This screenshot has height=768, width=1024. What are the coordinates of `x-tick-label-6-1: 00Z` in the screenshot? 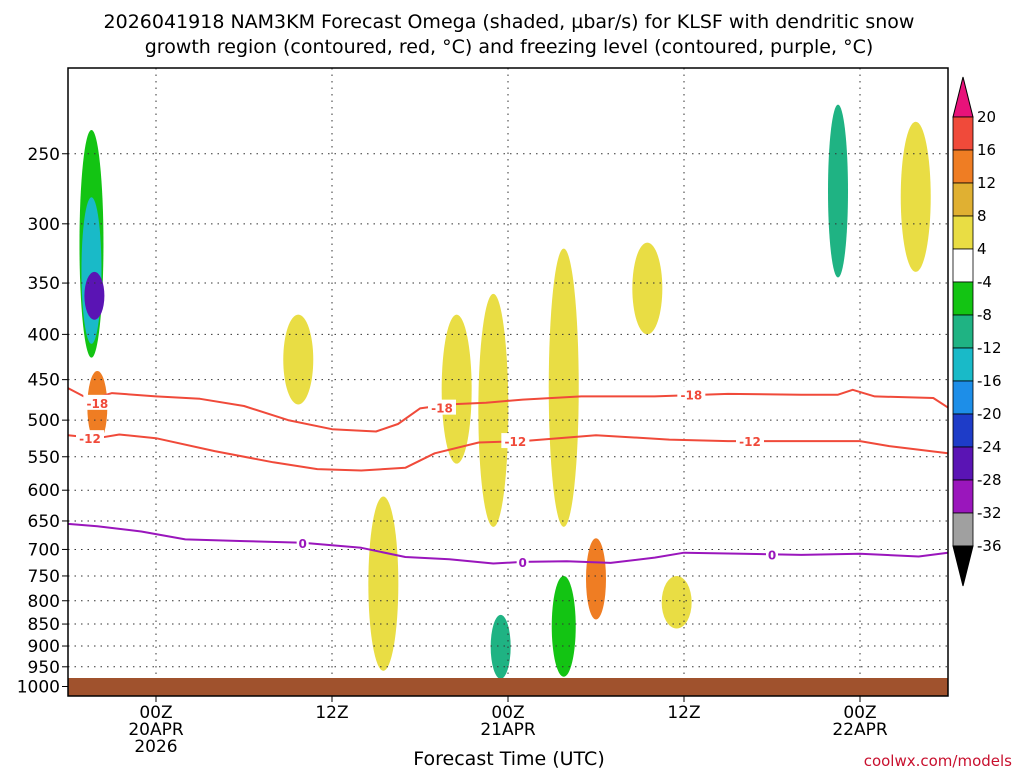 It's located at (155, 713).